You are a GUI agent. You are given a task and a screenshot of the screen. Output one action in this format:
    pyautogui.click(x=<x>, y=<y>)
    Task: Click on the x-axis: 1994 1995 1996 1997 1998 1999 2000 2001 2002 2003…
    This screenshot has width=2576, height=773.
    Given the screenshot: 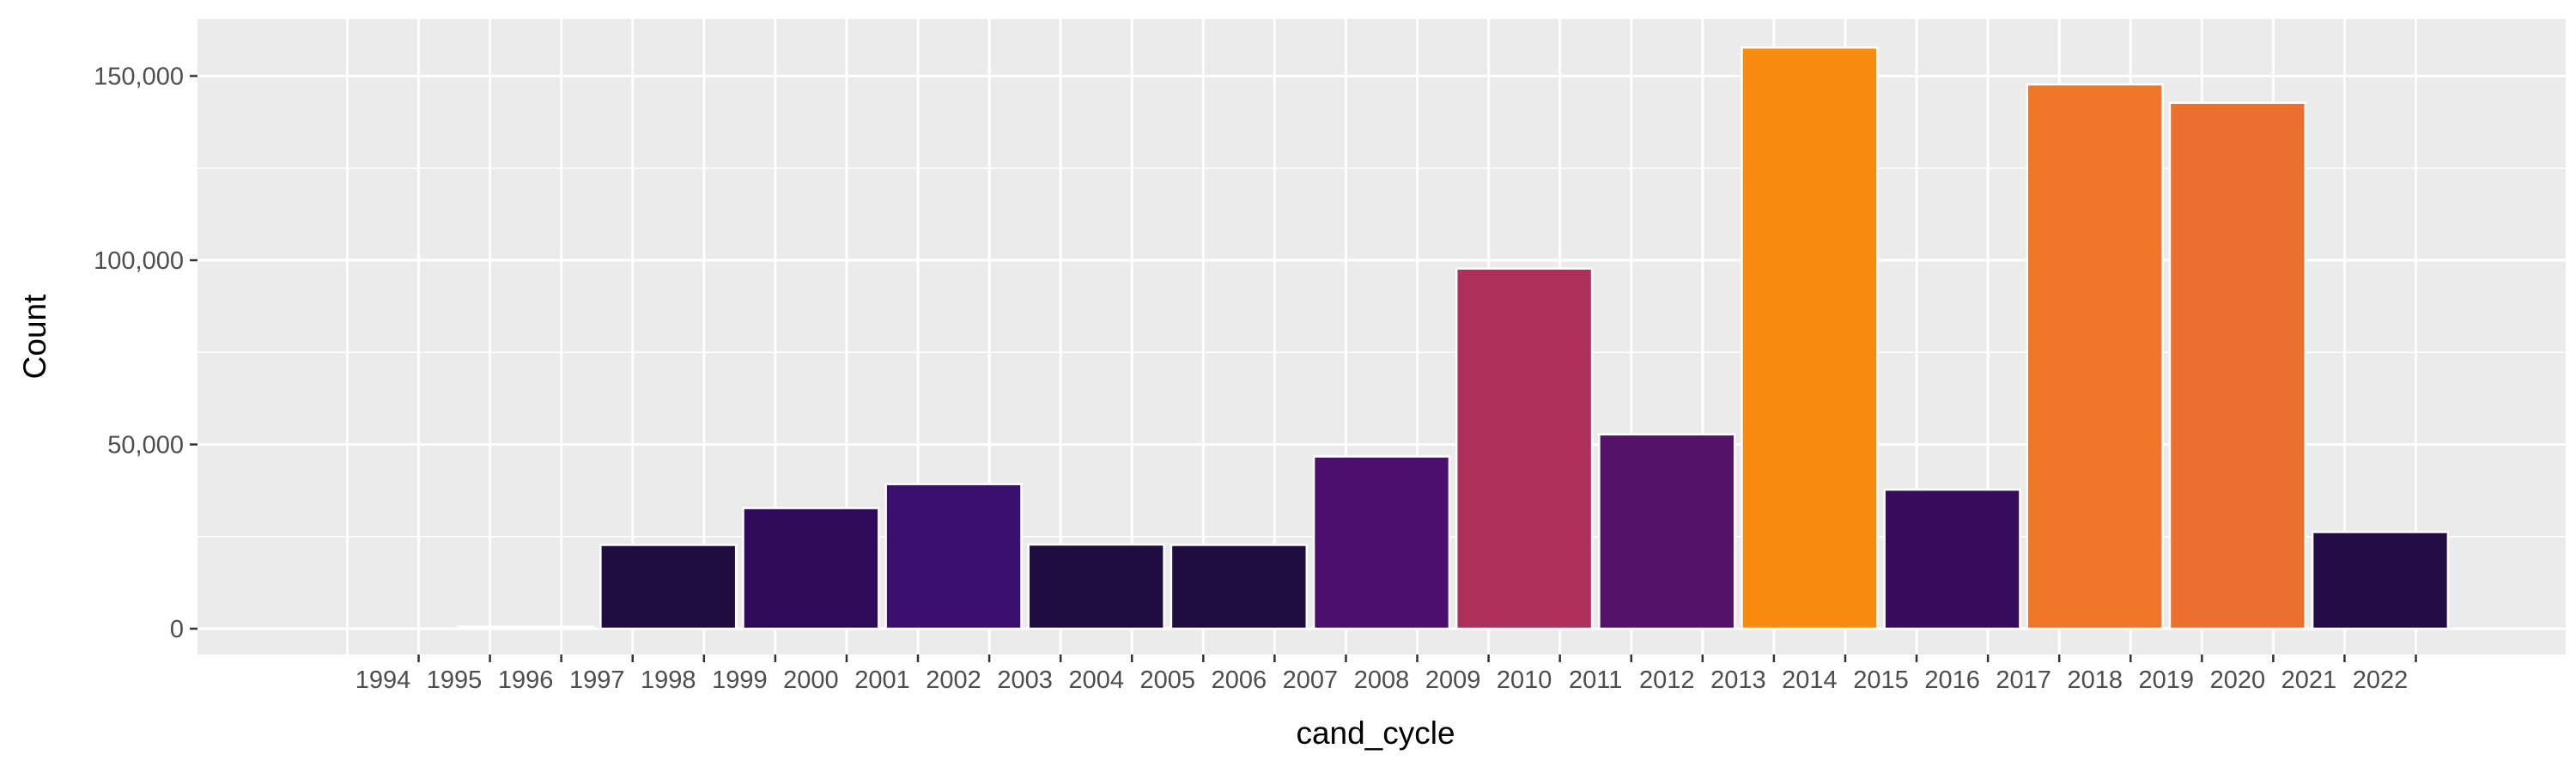 What is the action you would take?
    pyautogui.click(x=1386, y=674)
    